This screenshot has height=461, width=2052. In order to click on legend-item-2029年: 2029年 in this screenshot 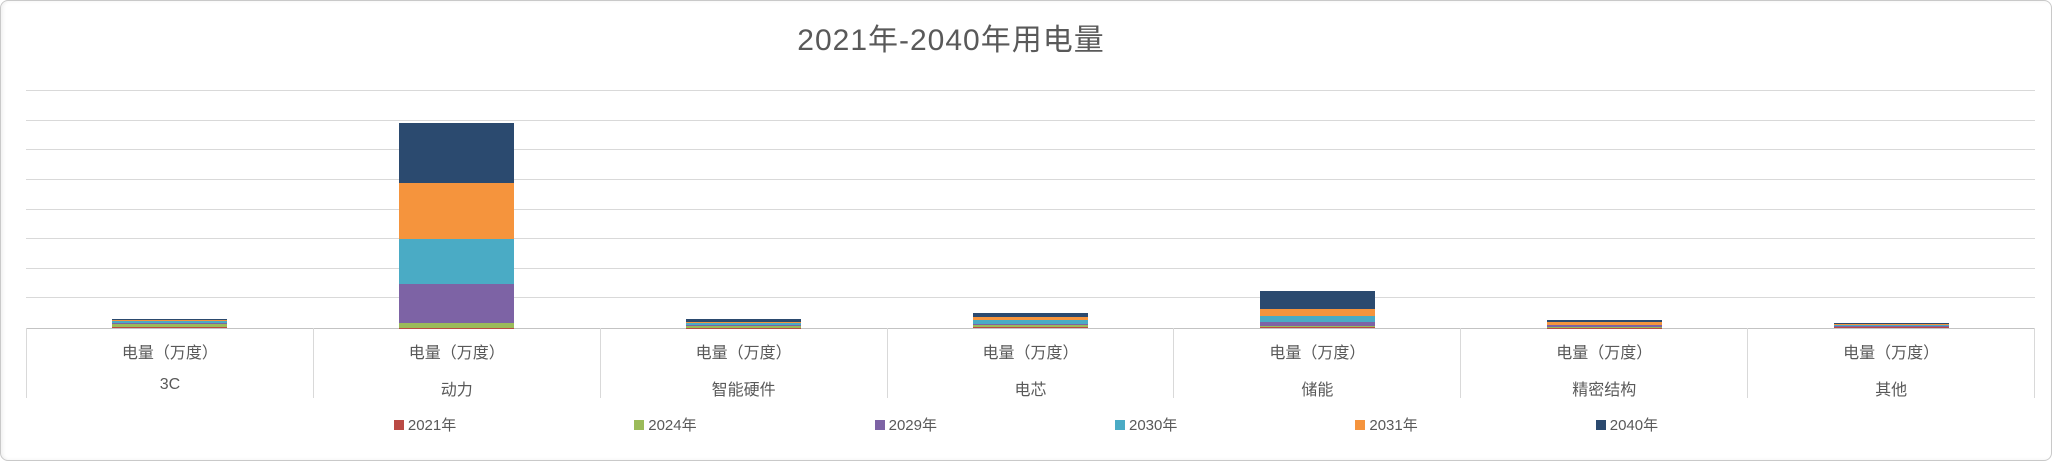, I will do `click(905, 424)`.